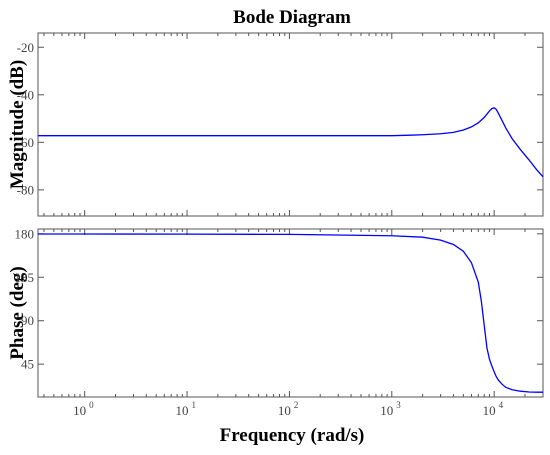 Image resolution: width=550 pixels, height=455 pixels. I want to click on x-tick-exponent: 1, so click(194, 405).